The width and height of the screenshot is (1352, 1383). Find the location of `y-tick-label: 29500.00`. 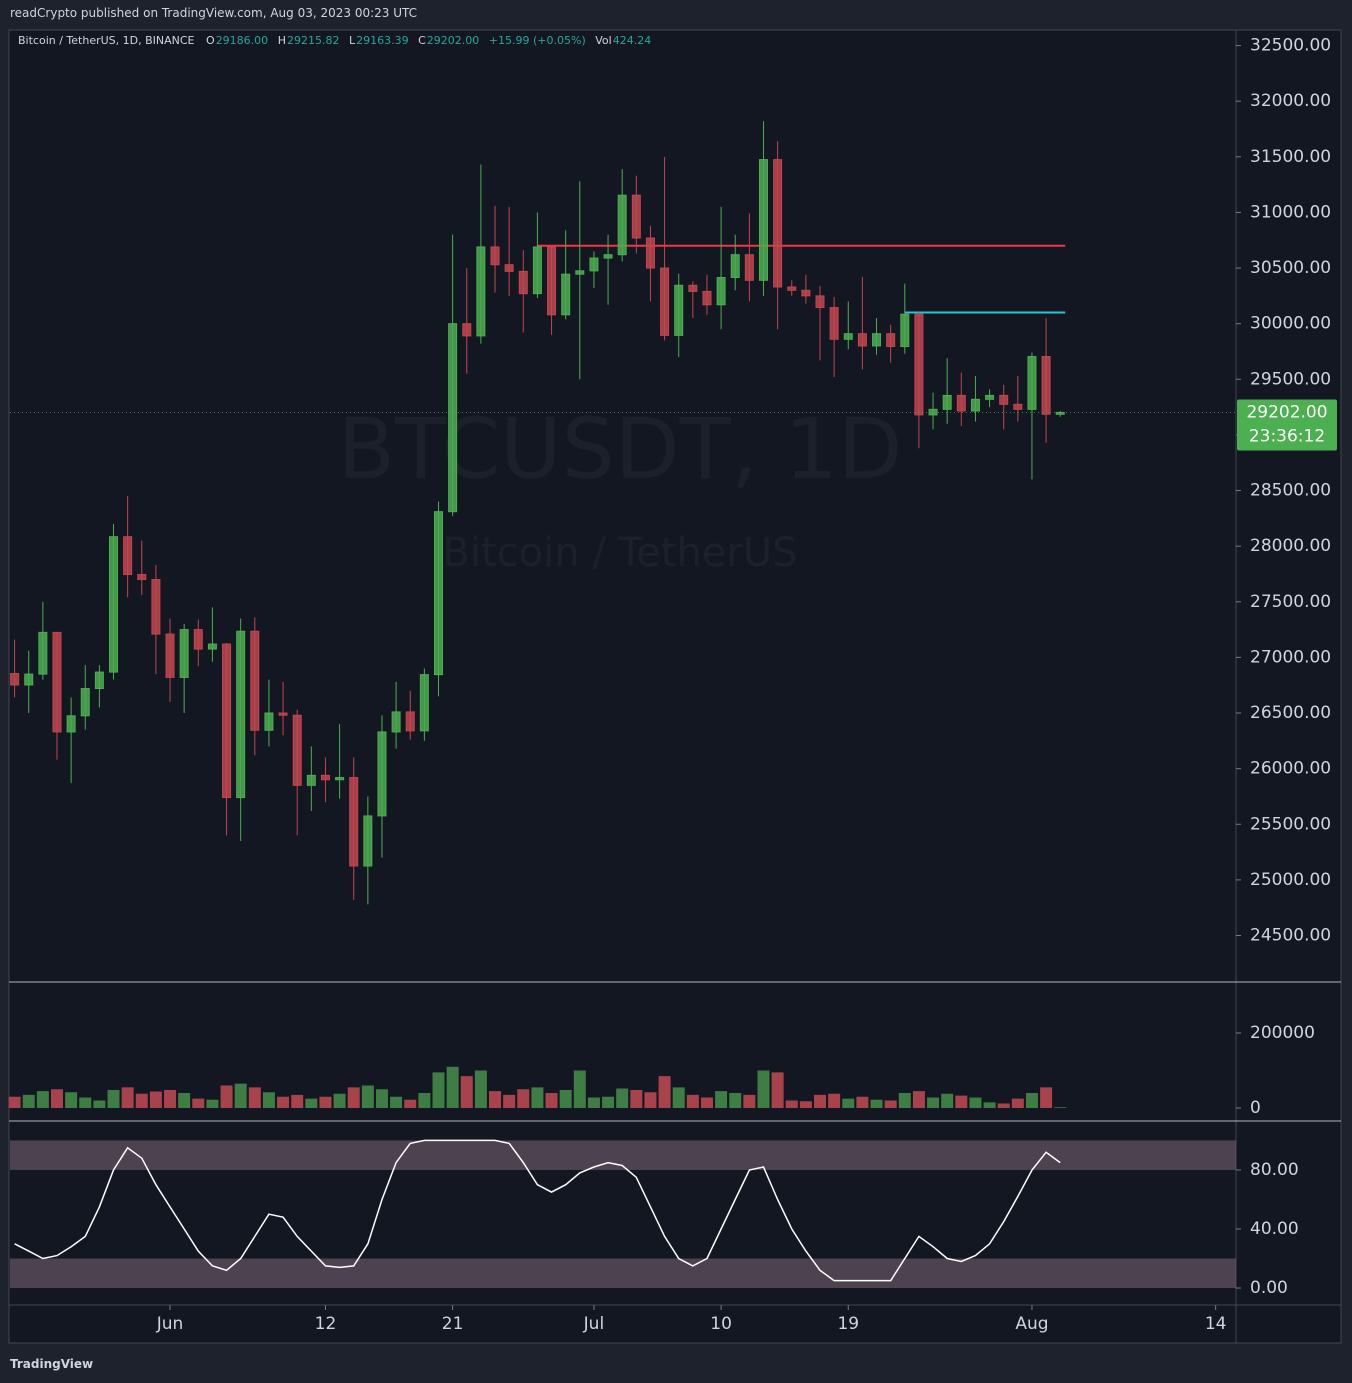

y-tick-label: 29500.00 is located at coordinates (1290, 379).